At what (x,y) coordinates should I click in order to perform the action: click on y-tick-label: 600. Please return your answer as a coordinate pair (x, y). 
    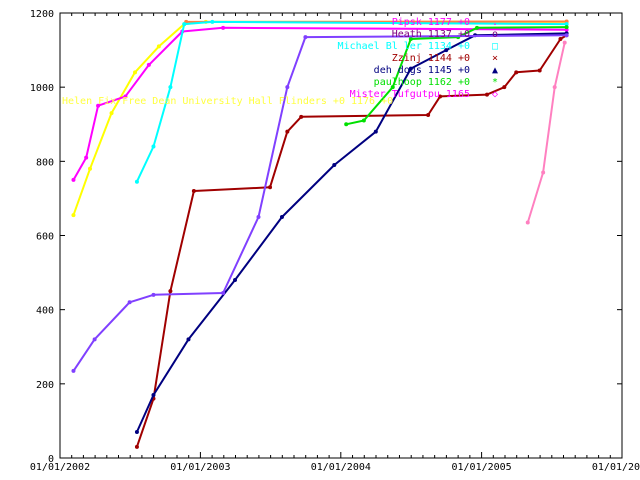
    Looking at the image, I should click on (45, 237).